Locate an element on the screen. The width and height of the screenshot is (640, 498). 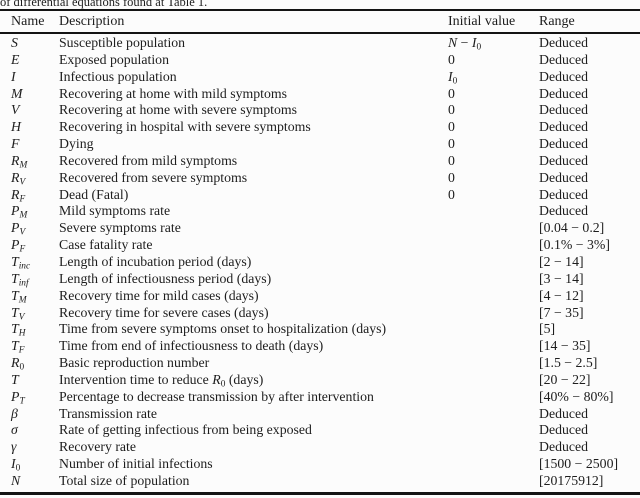
range-cell: [2 − 14] is located at coordinates (561, 261).